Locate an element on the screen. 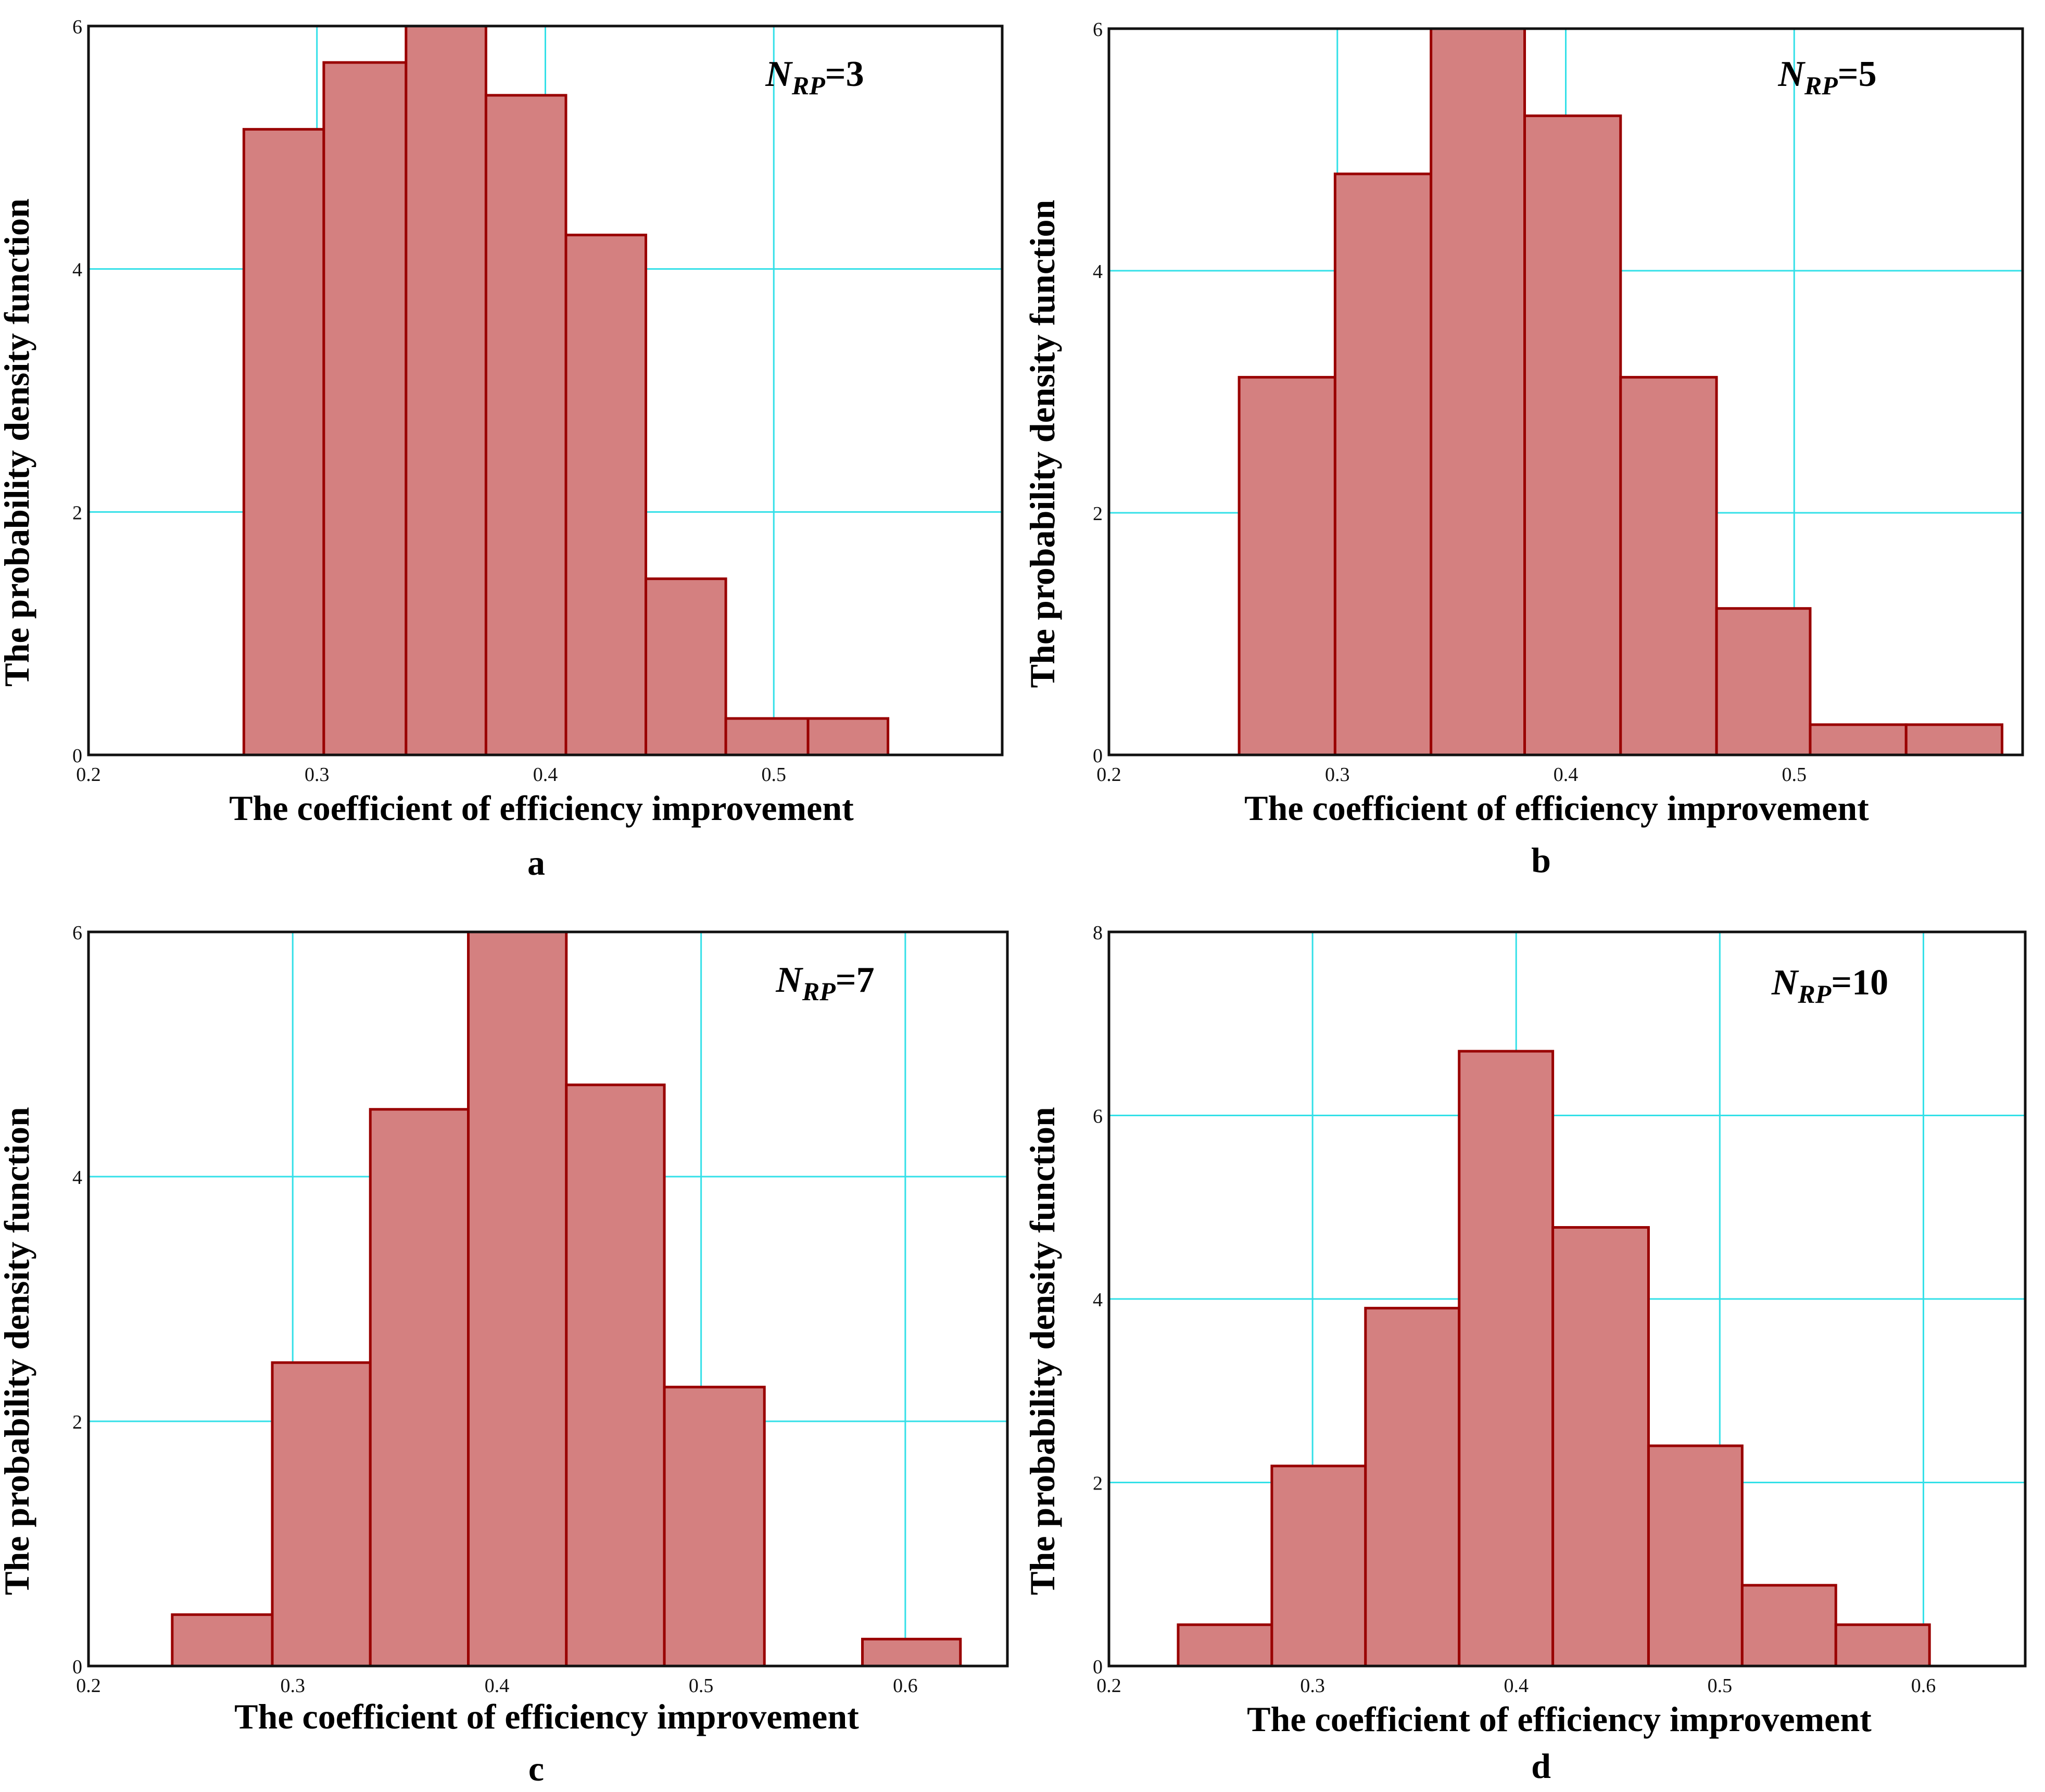  annotation-value: =3 is located at coordinates (844, 74).